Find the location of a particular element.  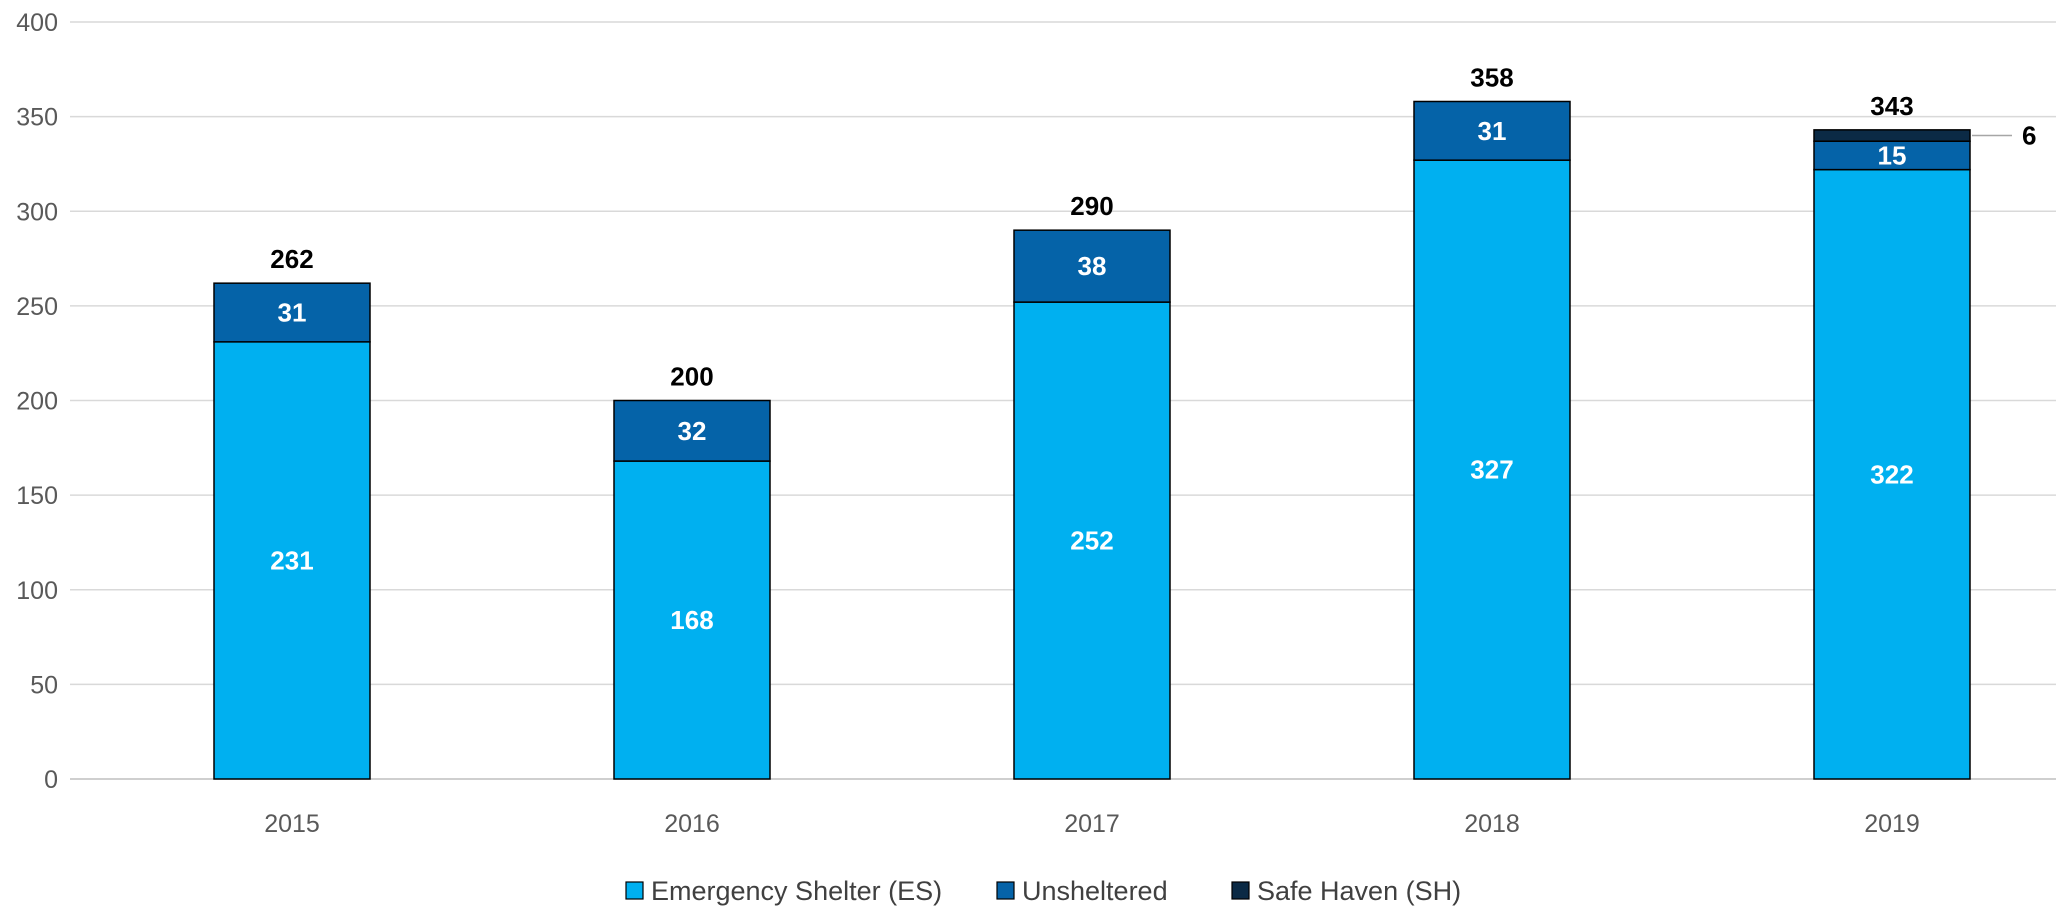

y-tick-label: 50 is located at coordinates (44, 685).